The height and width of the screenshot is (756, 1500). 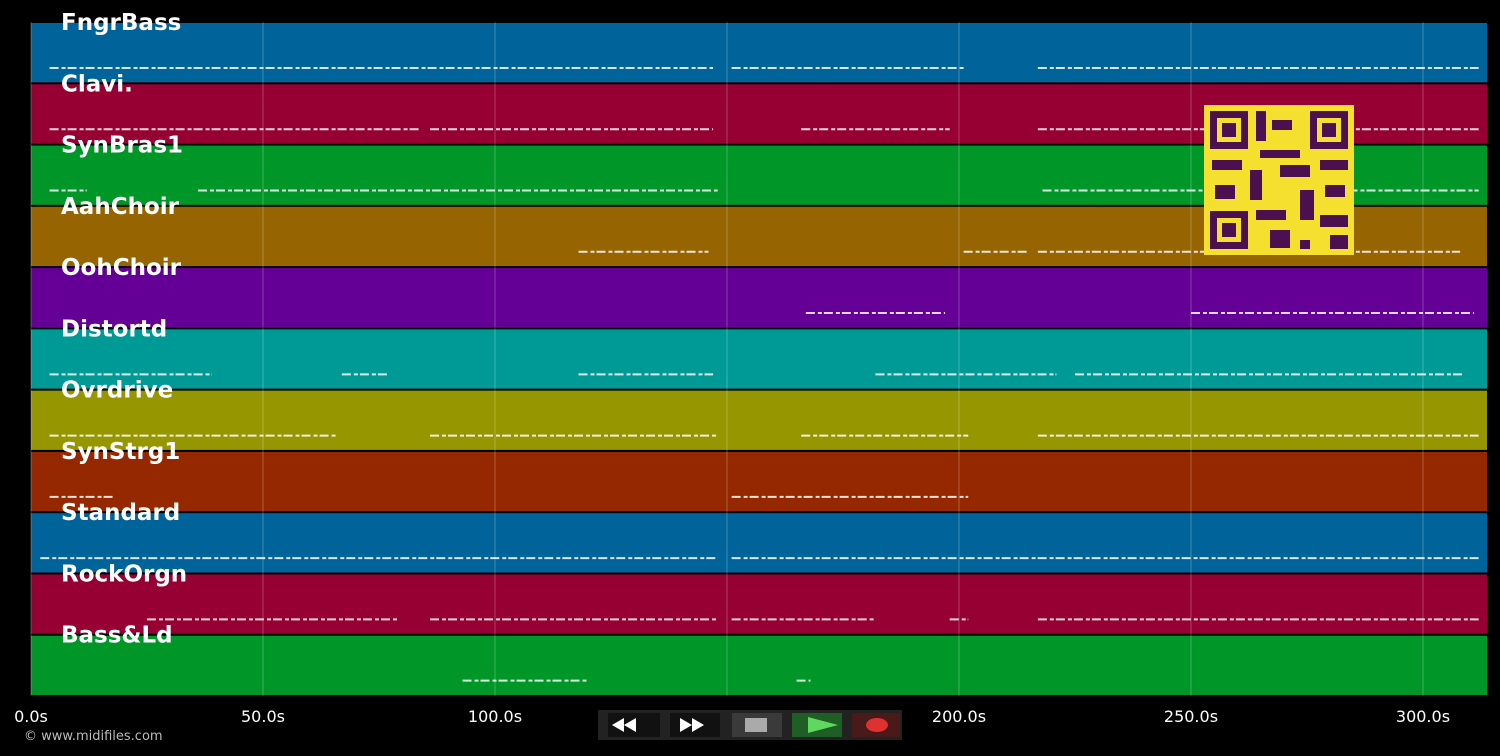 I want to click on track-name: FngrBass, so click(x=121, y=23).